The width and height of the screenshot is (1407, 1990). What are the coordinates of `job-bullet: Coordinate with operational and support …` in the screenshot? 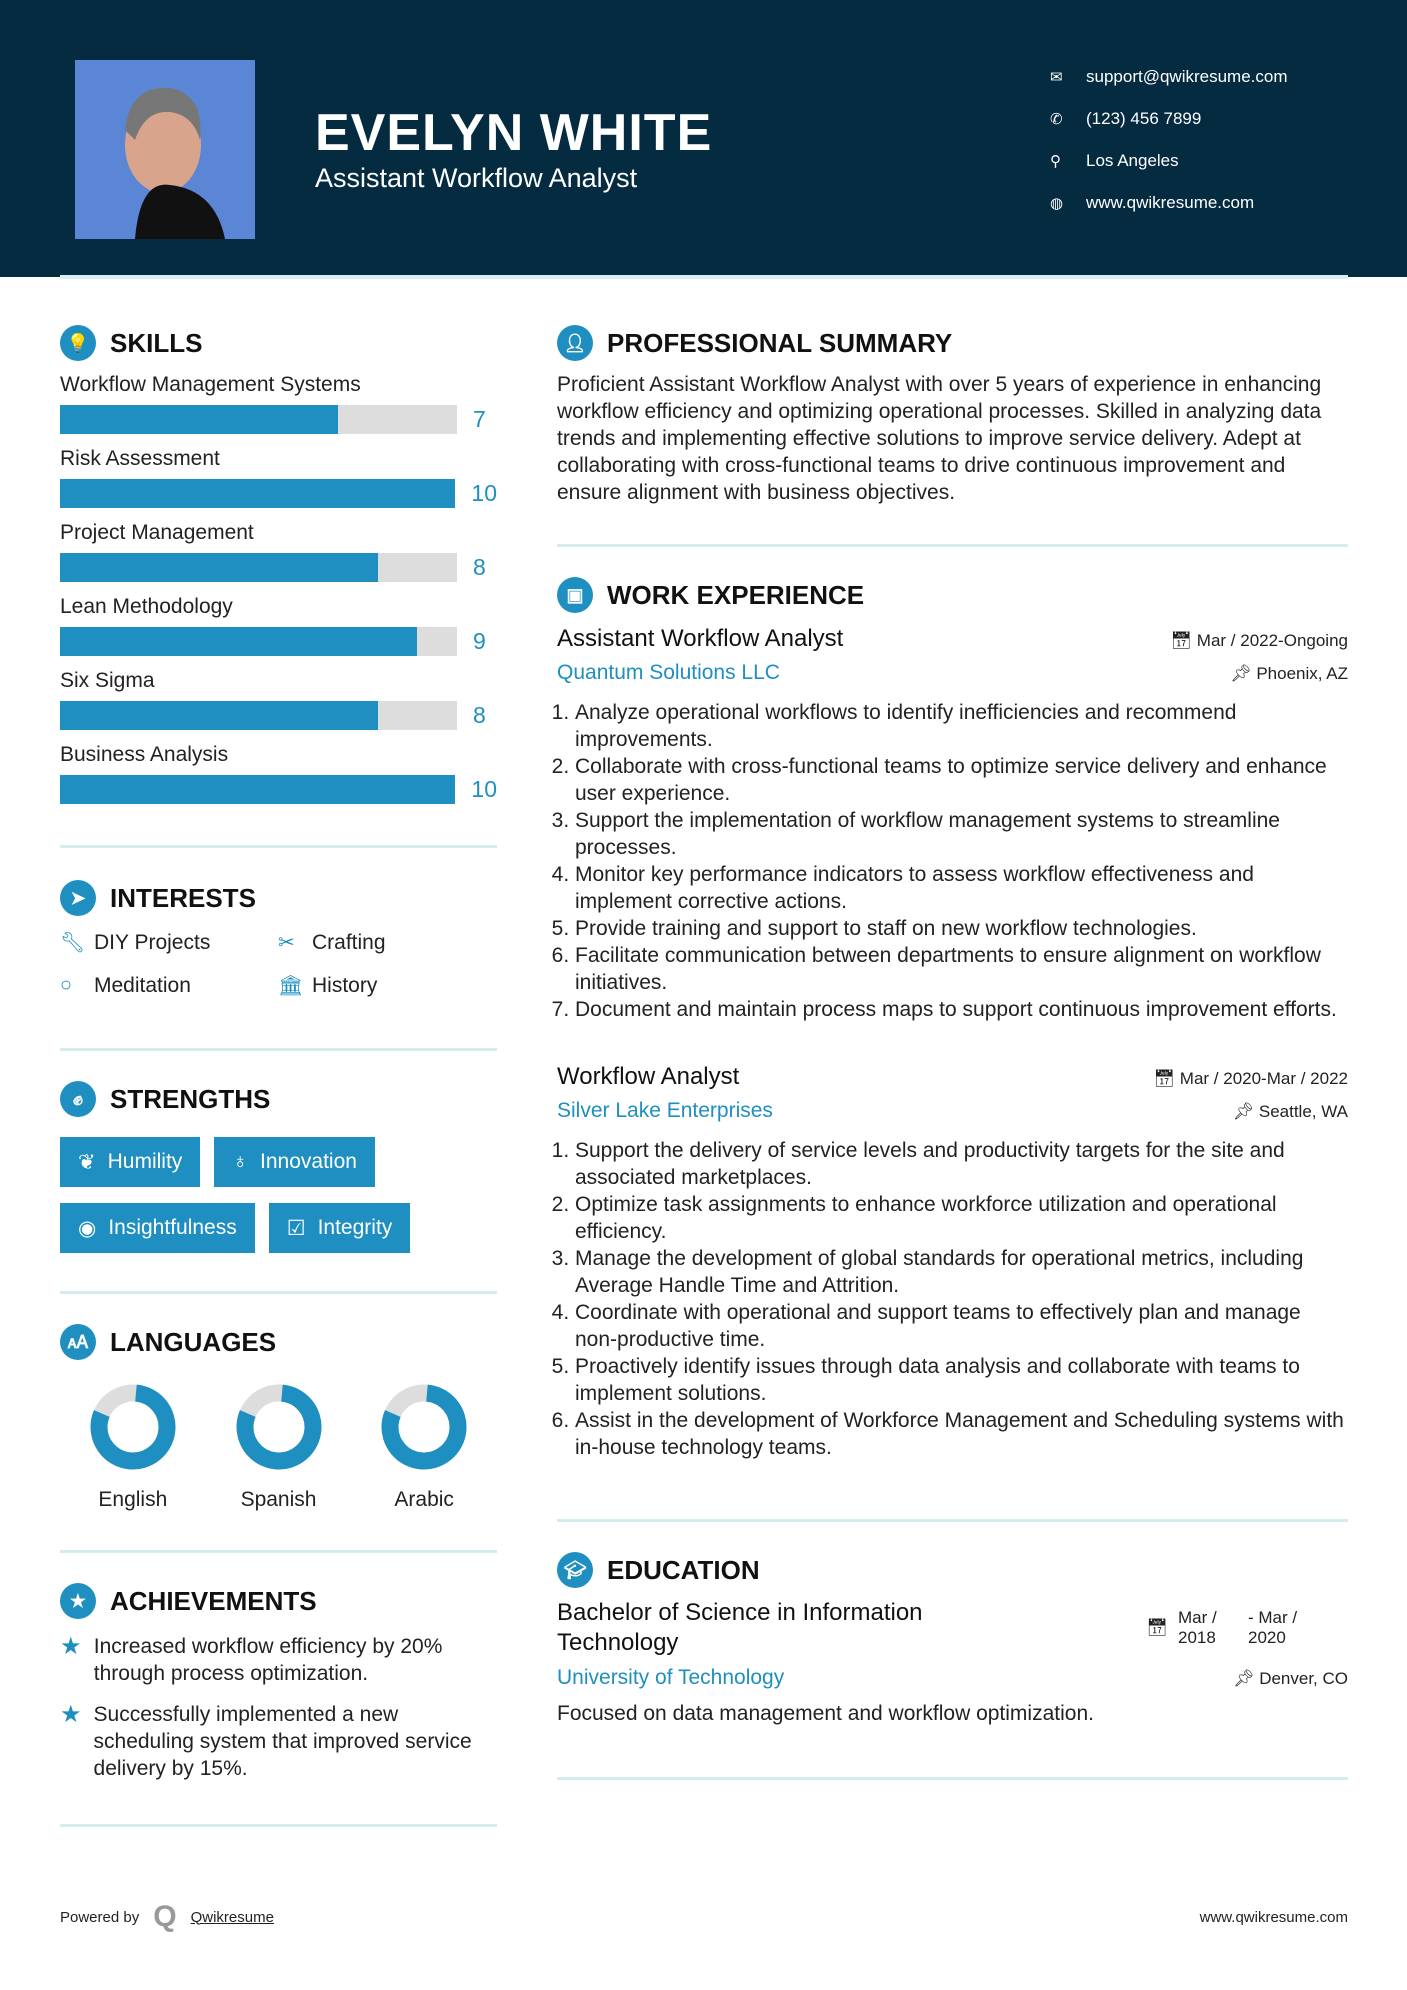 It's located at (961, 1326).